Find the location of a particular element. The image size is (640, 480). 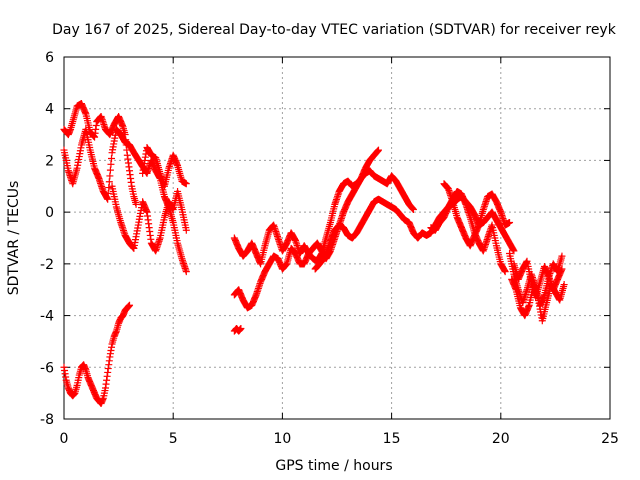

series-trace-f is located at coordinates (237, 330).